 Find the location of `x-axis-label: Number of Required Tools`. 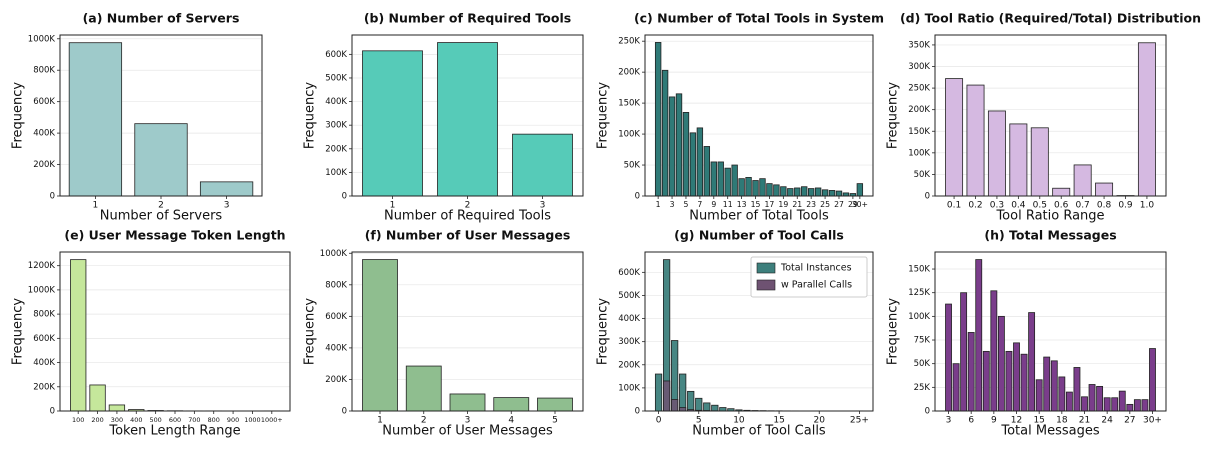

x-axis-label: Number of Required Tools is located at coordinates (467, 216).